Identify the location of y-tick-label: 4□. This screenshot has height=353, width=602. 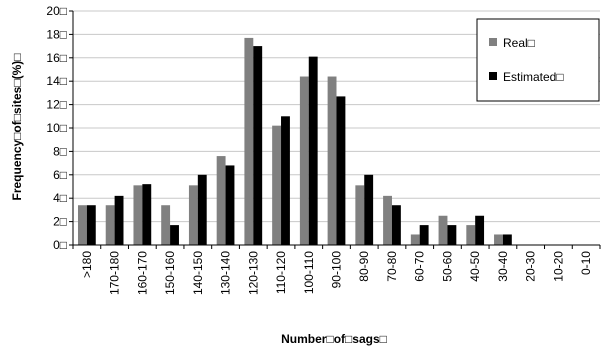
(60, 198).